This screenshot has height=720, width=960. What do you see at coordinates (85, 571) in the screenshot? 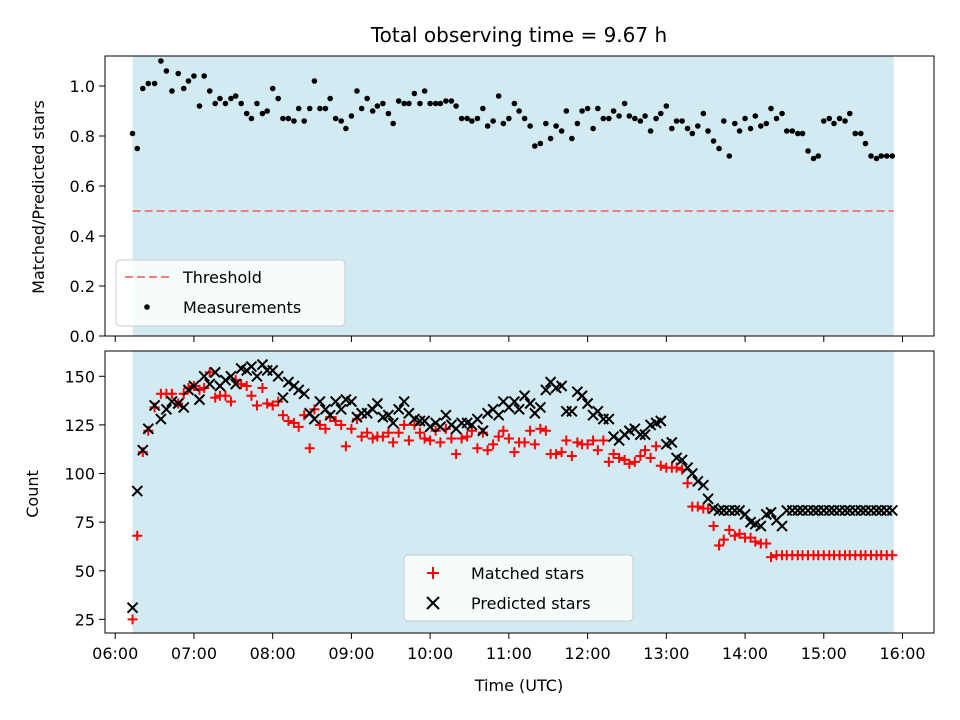
I see `bottom-y-tick-label: 50` at bounding box center [85, 571].